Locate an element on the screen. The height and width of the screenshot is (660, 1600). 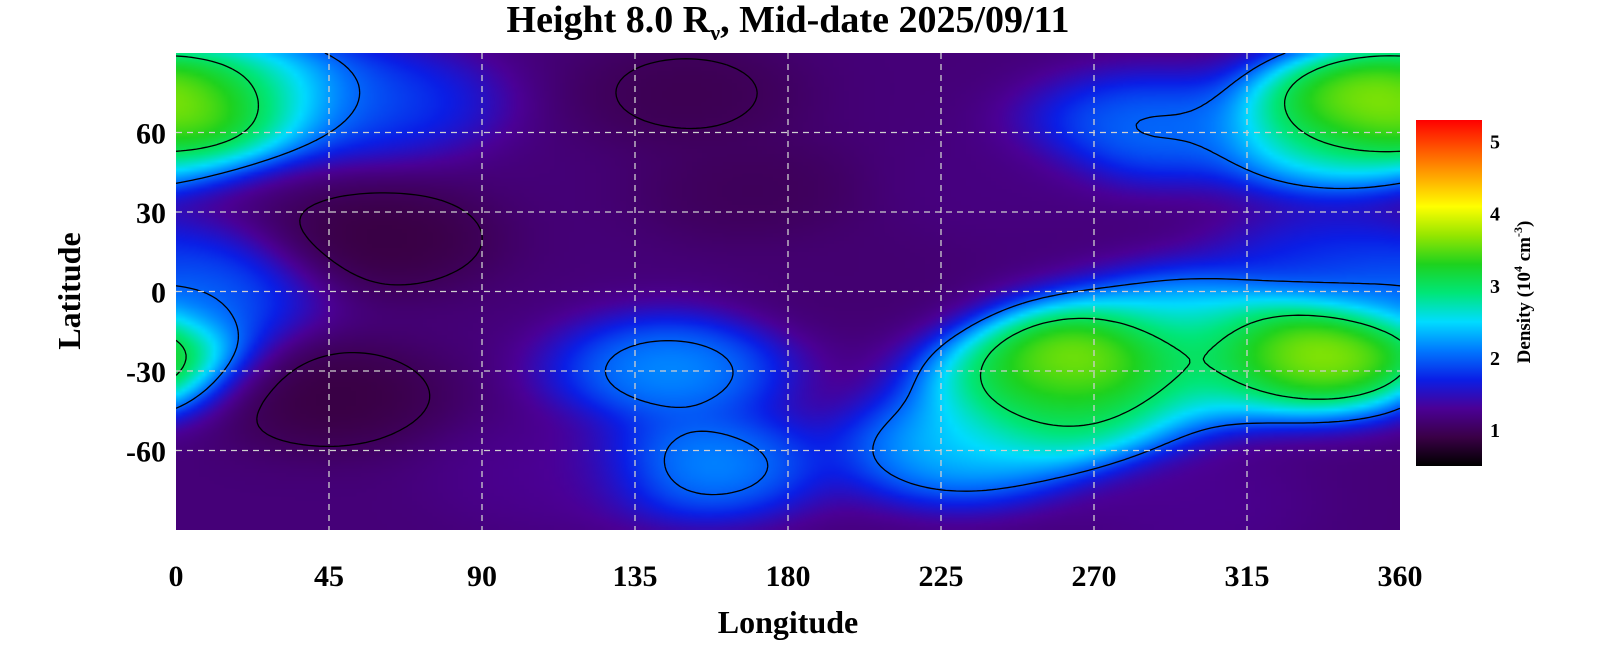
colorbar: 1 2 3 4 5 Density (104 cm-3) is located at coordinates (1475, 293).